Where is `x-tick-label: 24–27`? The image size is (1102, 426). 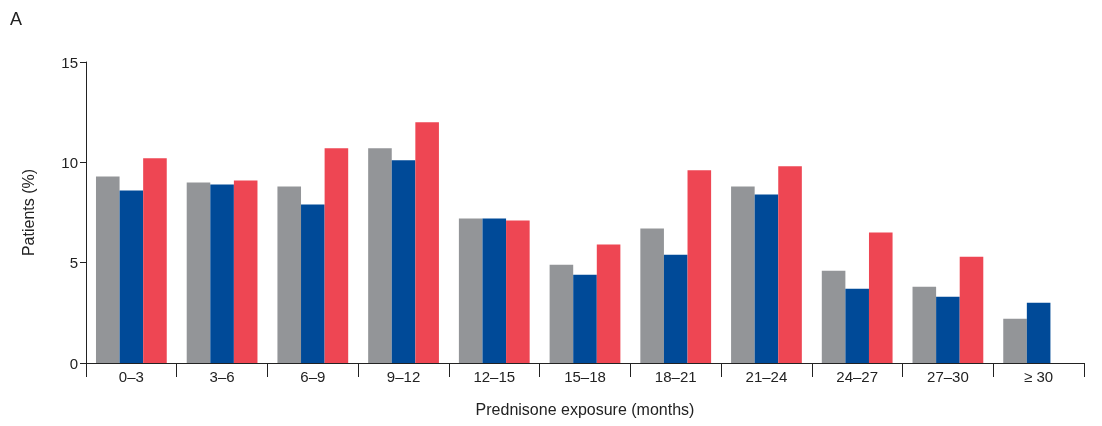
x-tick-label: 24–27 is located at coordinates (857, 376).